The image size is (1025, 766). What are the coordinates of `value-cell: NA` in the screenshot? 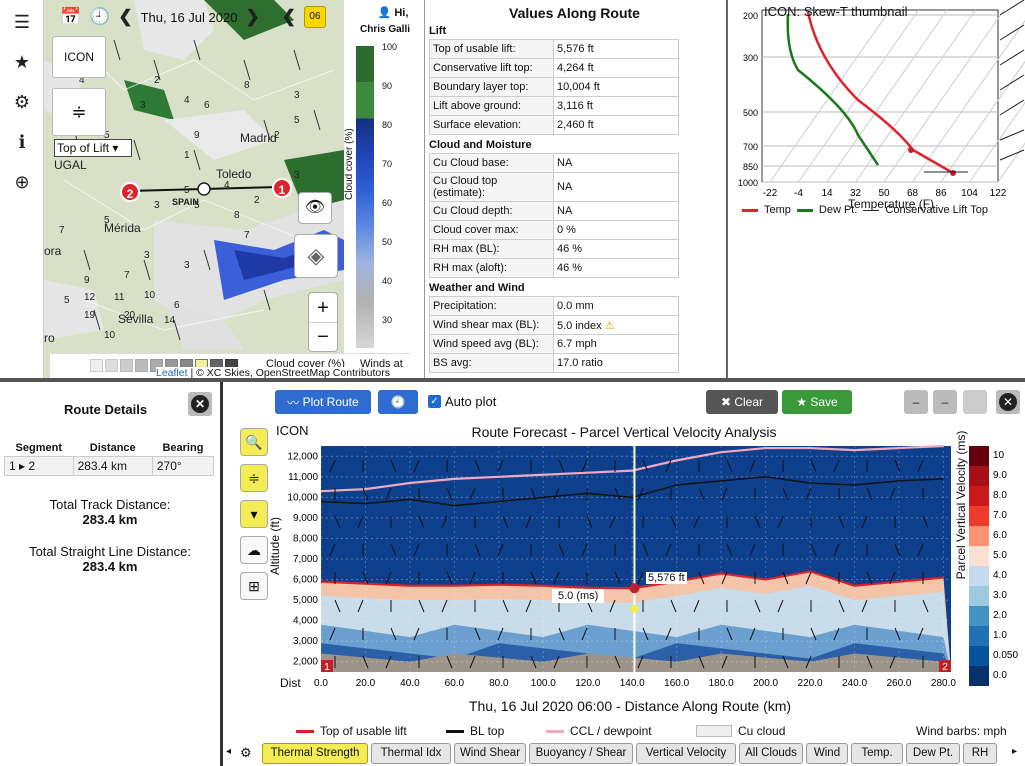 It's located at (616, 211).